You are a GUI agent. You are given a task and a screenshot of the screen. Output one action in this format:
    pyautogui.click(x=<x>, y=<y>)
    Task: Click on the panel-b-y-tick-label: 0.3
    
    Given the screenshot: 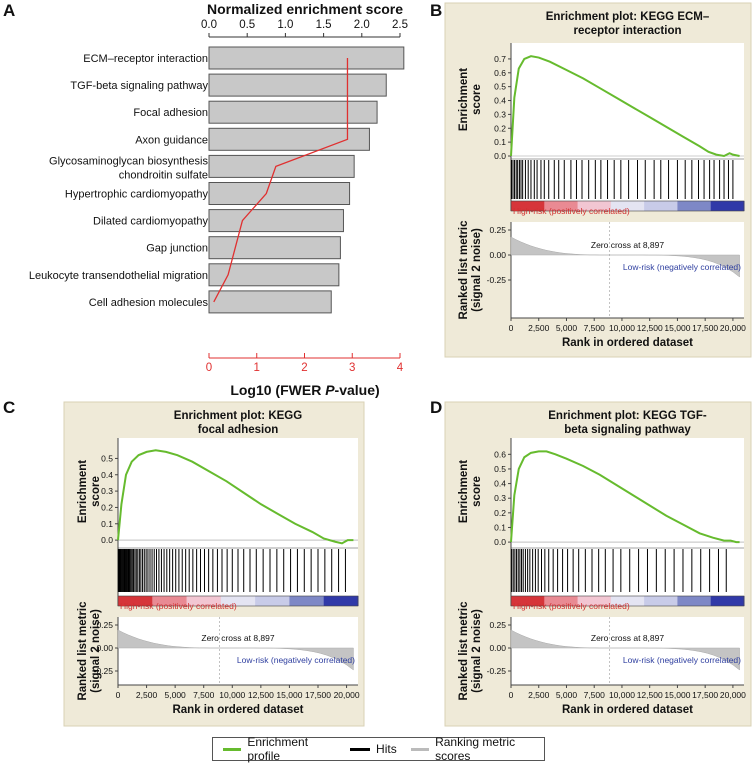 What is the action you would take?
    pyautogui.click(x=500, y=114)
    